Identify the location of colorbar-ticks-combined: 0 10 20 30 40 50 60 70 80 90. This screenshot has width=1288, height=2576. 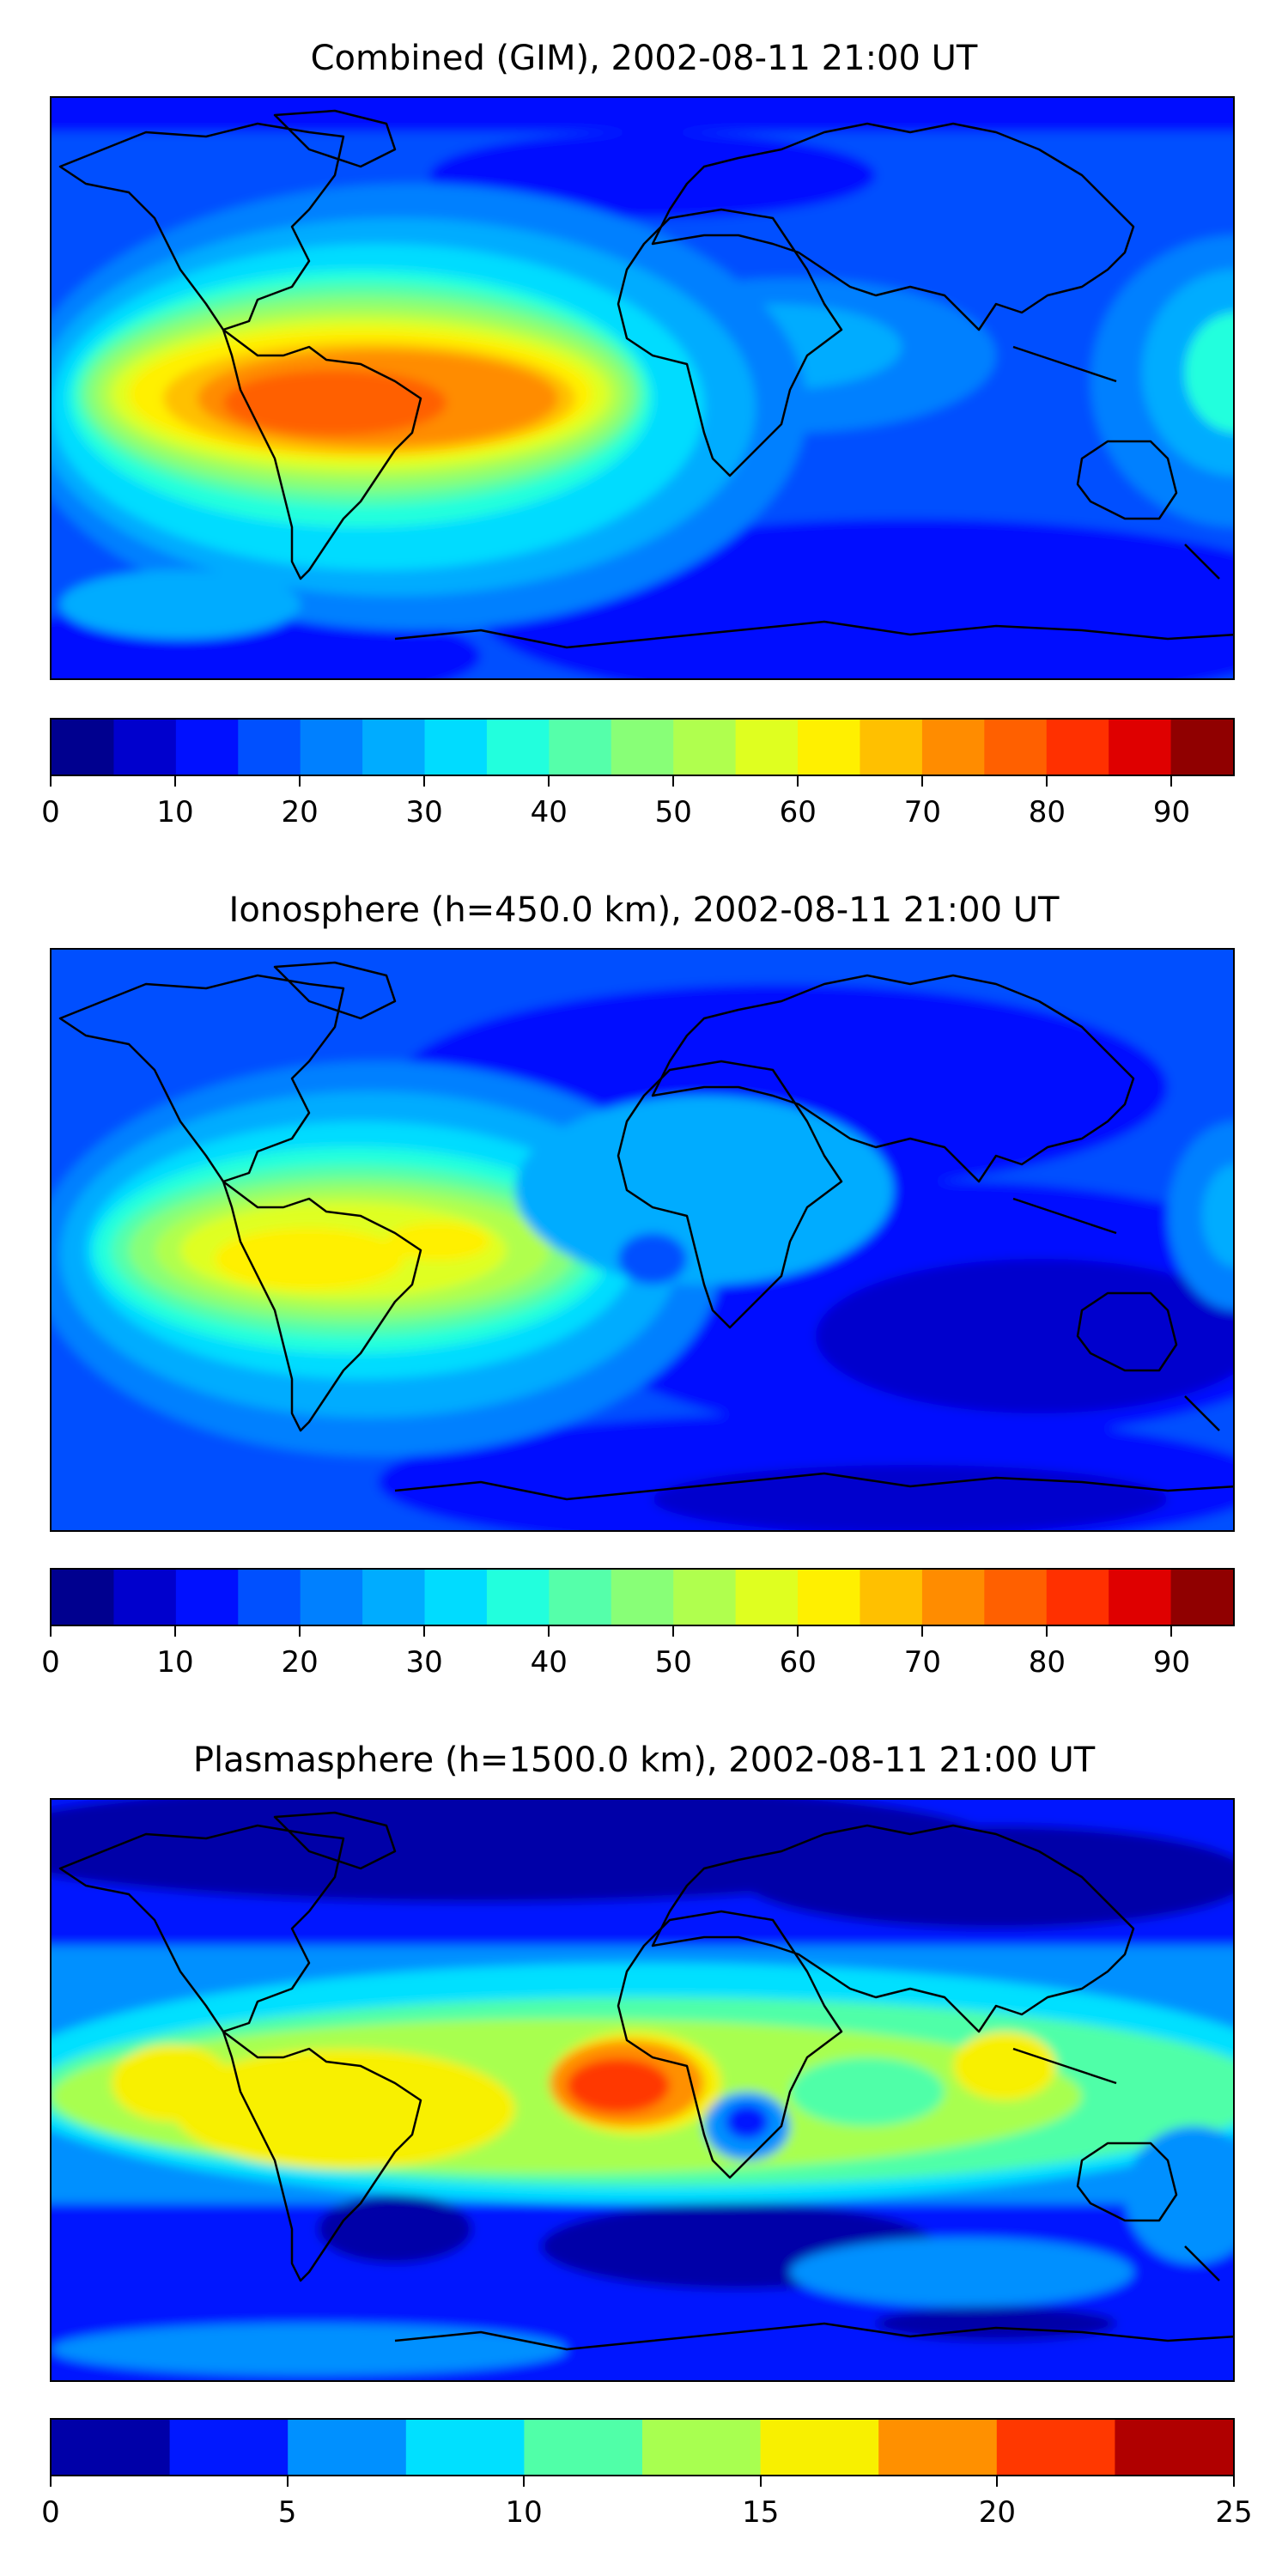
(638, 802).